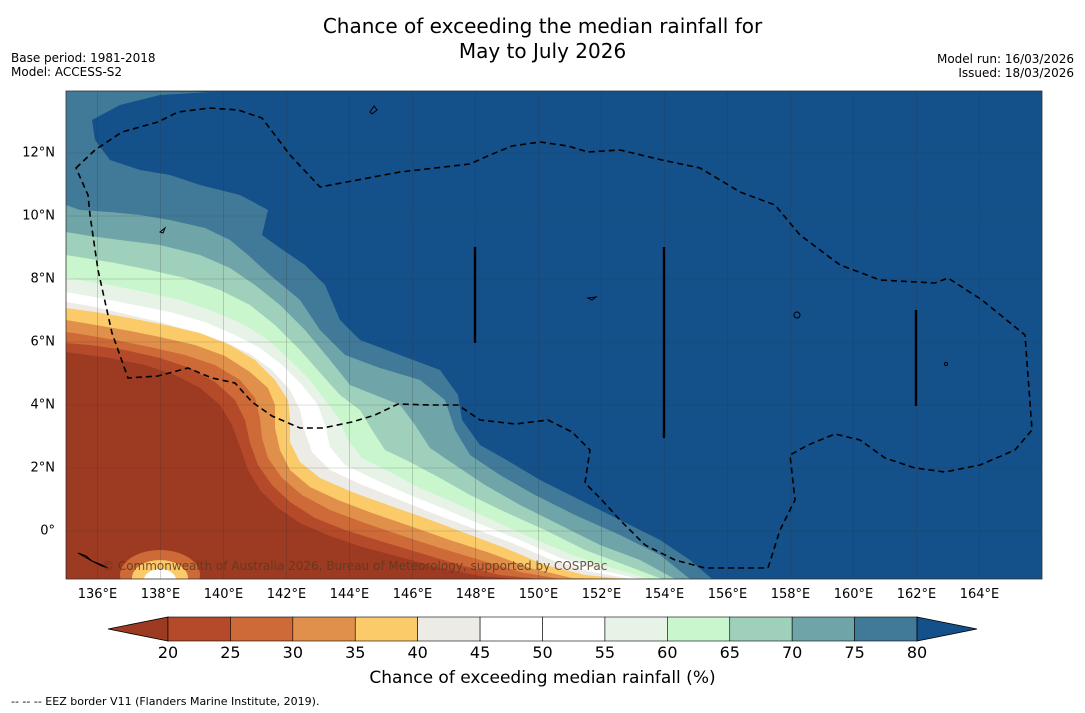  What do you see at coordinates (97, 594) in the screenshot?
I see `x-tick-label: 136°E` at bounding box center [97, 594].